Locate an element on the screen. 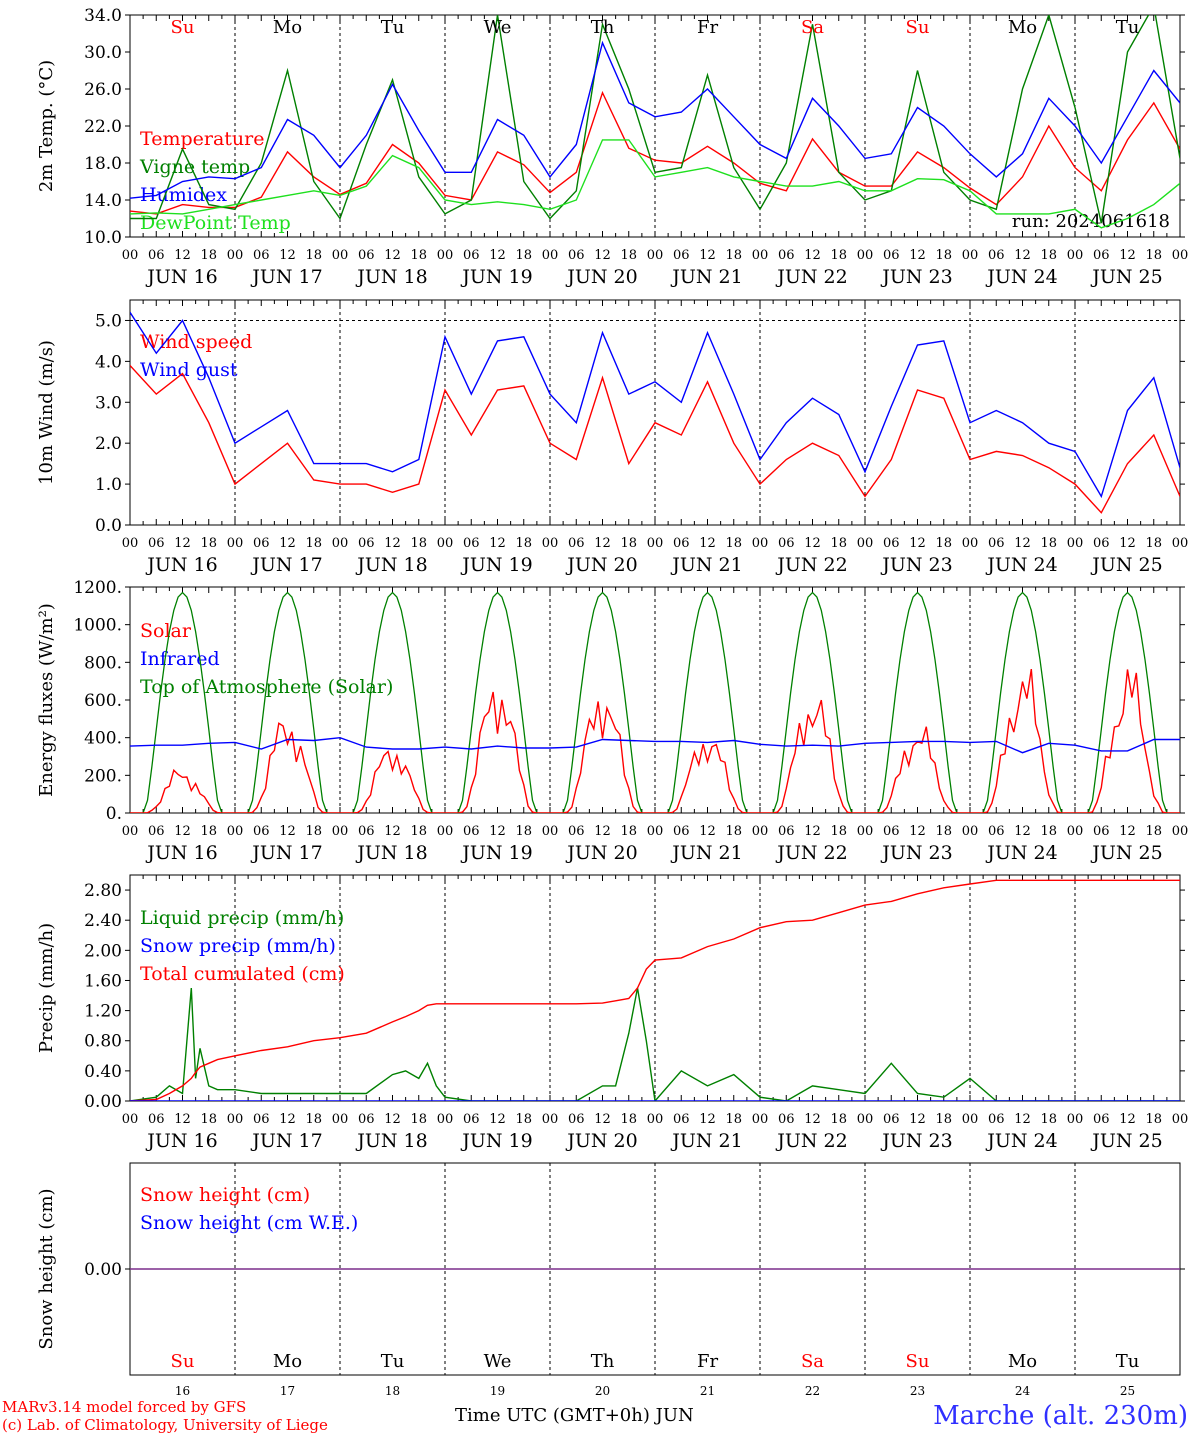 This screenshot has width=1194, height=1440. series-line-humidex is located at coordinates (655, 119).